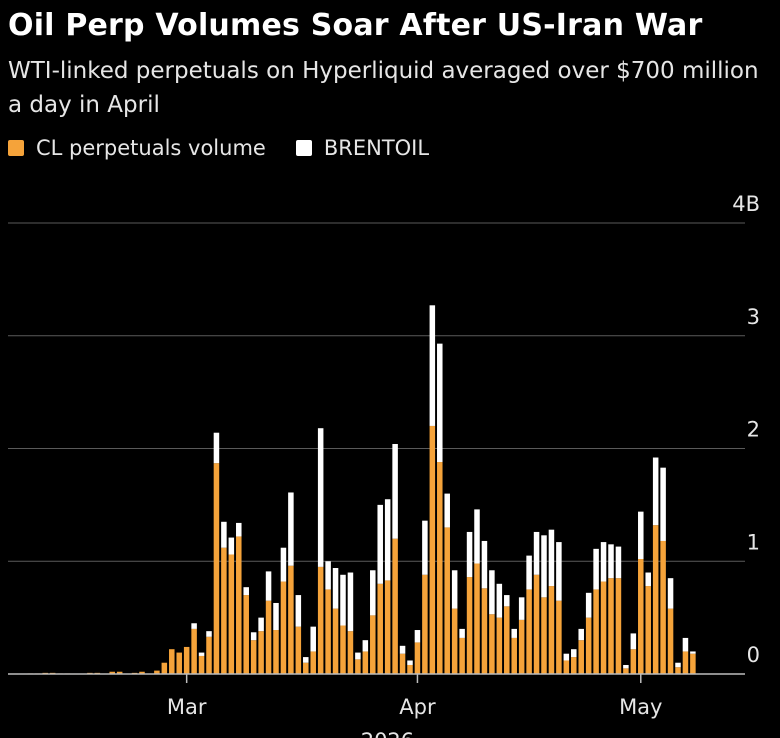 The height and width of the screenshot is (738, 780). Describe the element at coordinates (362, 148) in the screenshot. I see `legend-item-brentoil: BRENTOIL` at that location.